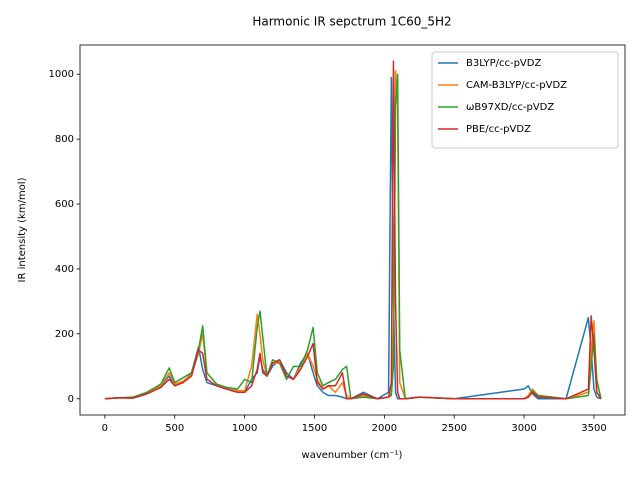 The width and height of the screenshot is (640, 480). Describe the element at coordinates (352, 455) in the screenshot. I see `x-axis-label: wavenumber (cm⁻¹)` at that location.